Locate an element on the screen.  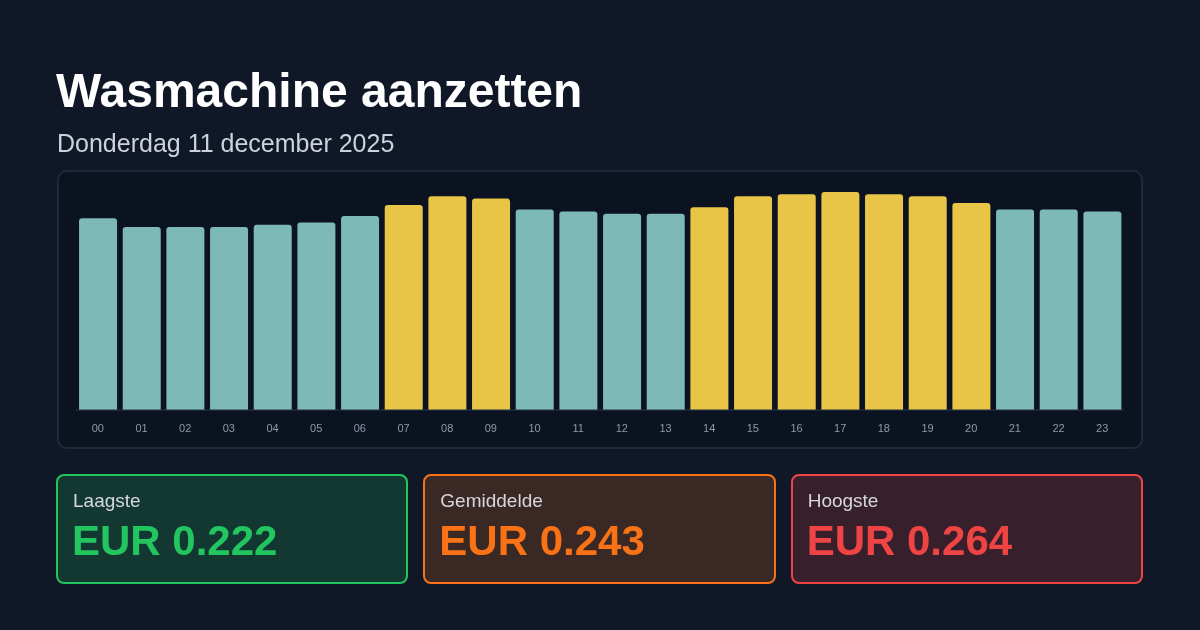
text: EUR 0.222 is located at coordinates (175, 540).